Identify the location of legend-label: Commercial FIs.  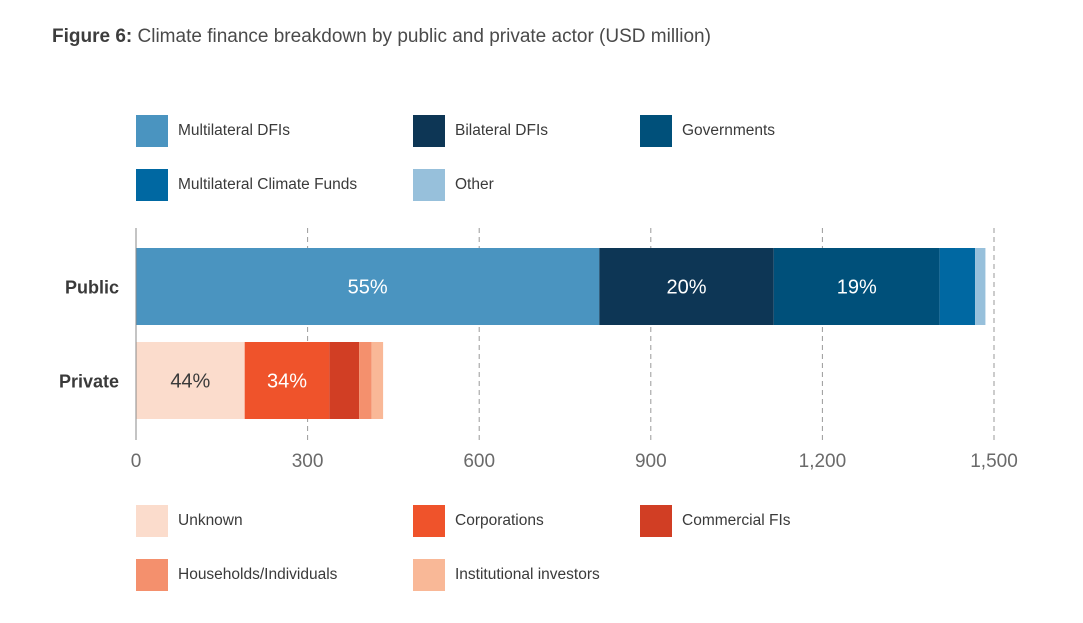
(736, 520).